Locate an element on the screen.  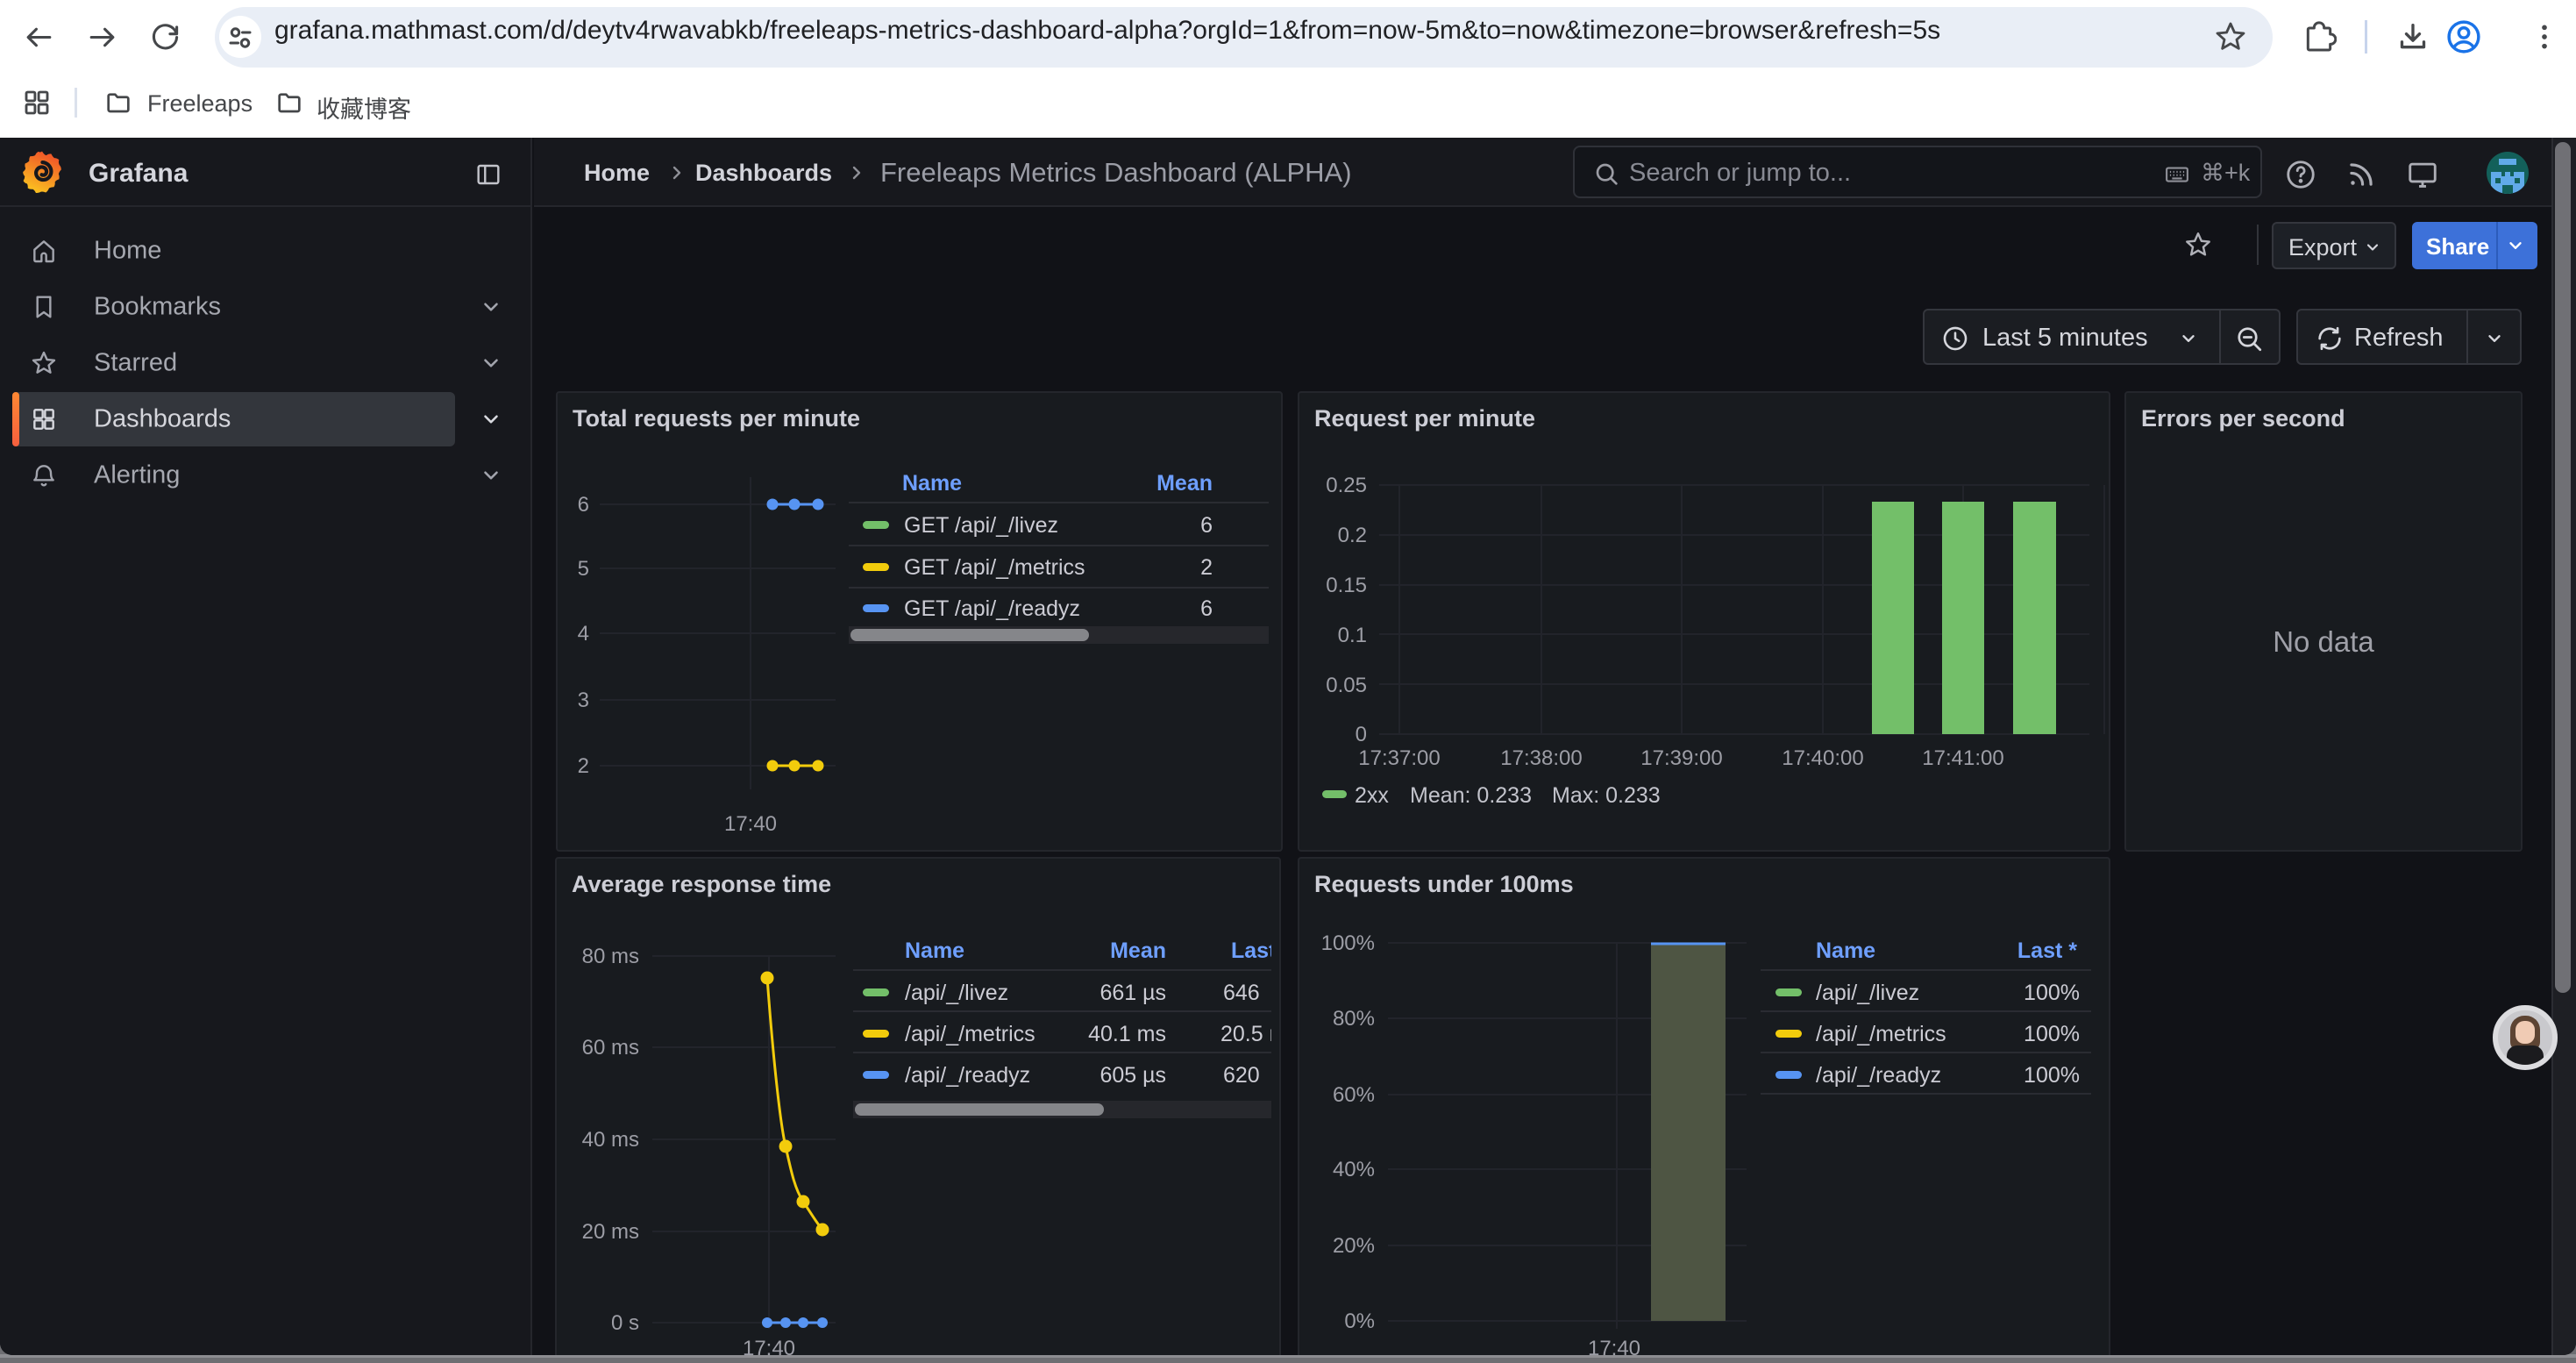
svg-text: 5 is located at coordinates (583, 569).